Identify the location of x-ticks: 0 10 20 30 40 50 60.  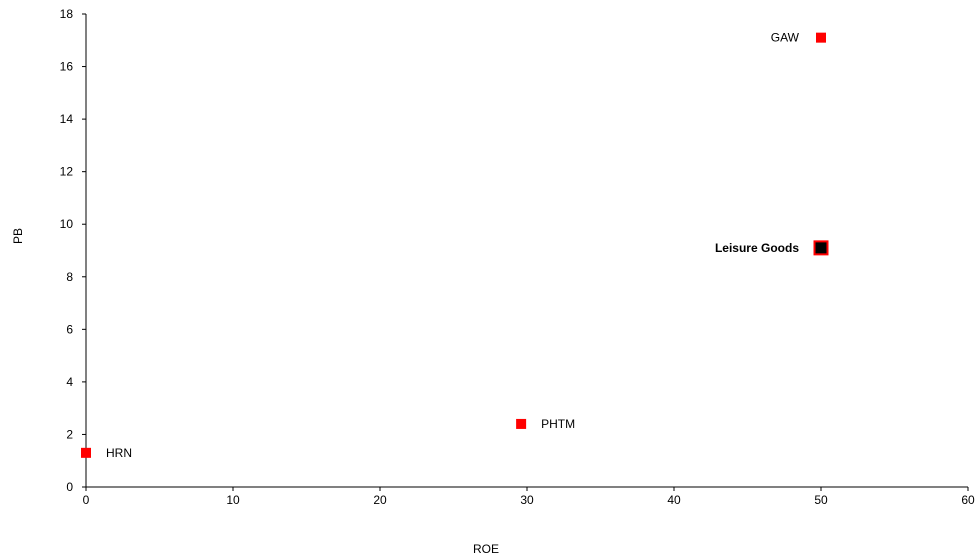
(529, 497).